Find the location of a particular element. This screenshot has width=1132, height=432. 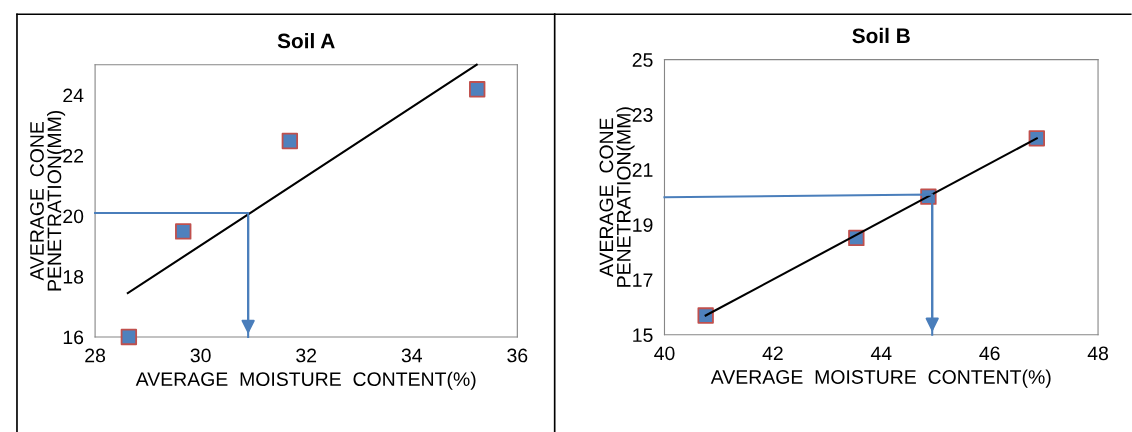

y-tick-label: 24 is located at coordinates (73, 95).